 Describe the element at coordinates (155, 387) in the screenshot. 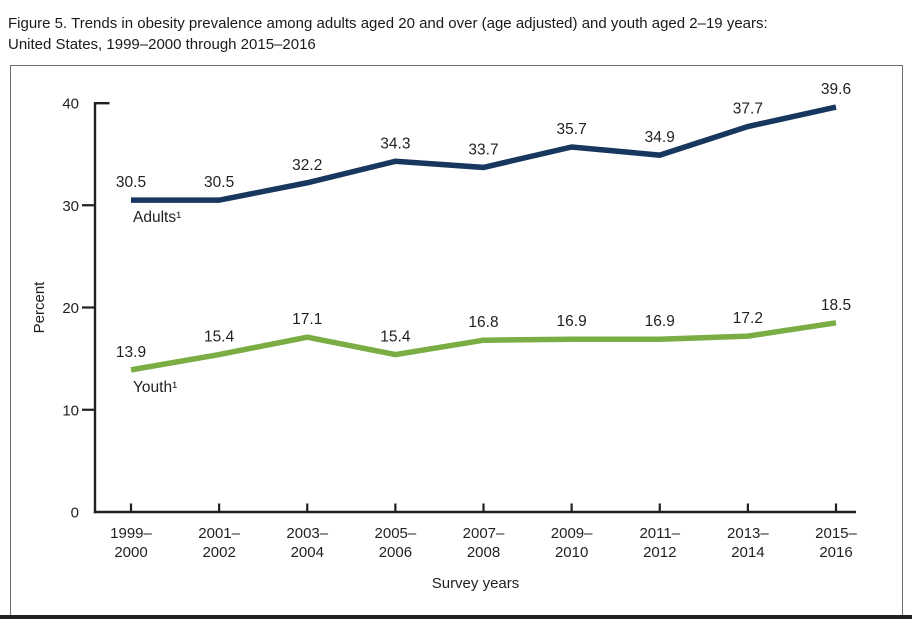

I see `youth-series-label: Youth¹` at that location.